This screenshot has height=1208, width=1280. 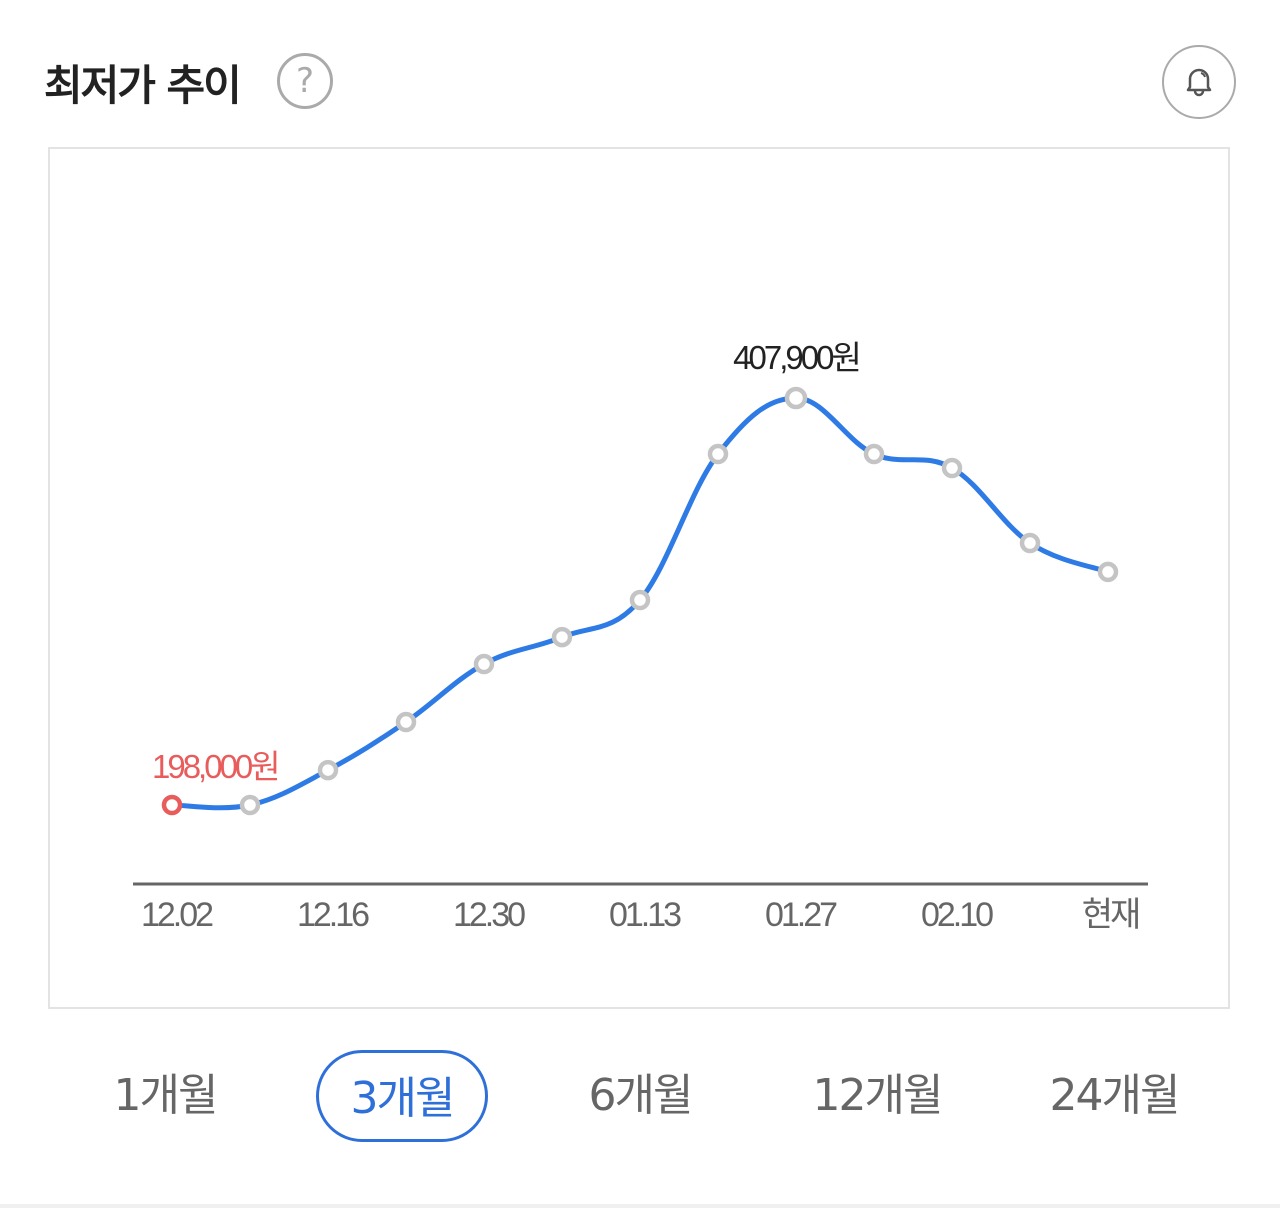 What do you see at coordinates (215, 766) in the screenshot?
I see `min-price-label: 198,000원` at bounding box center [215, 766].